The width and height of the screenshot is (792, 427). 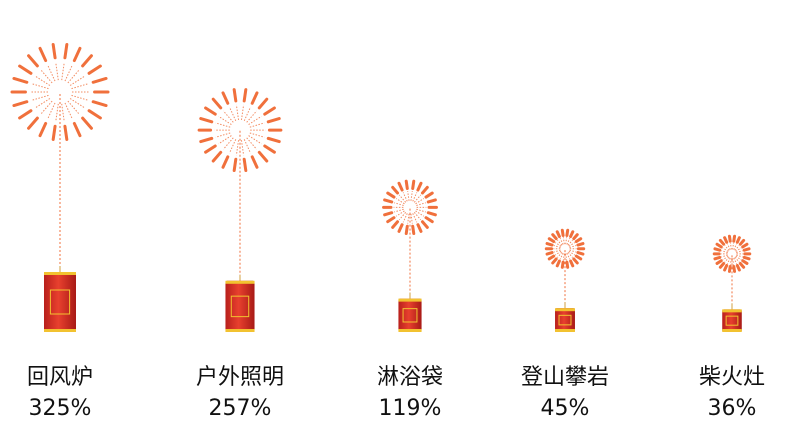 I want to click on firecracker-label, so click(x=410, y=315).